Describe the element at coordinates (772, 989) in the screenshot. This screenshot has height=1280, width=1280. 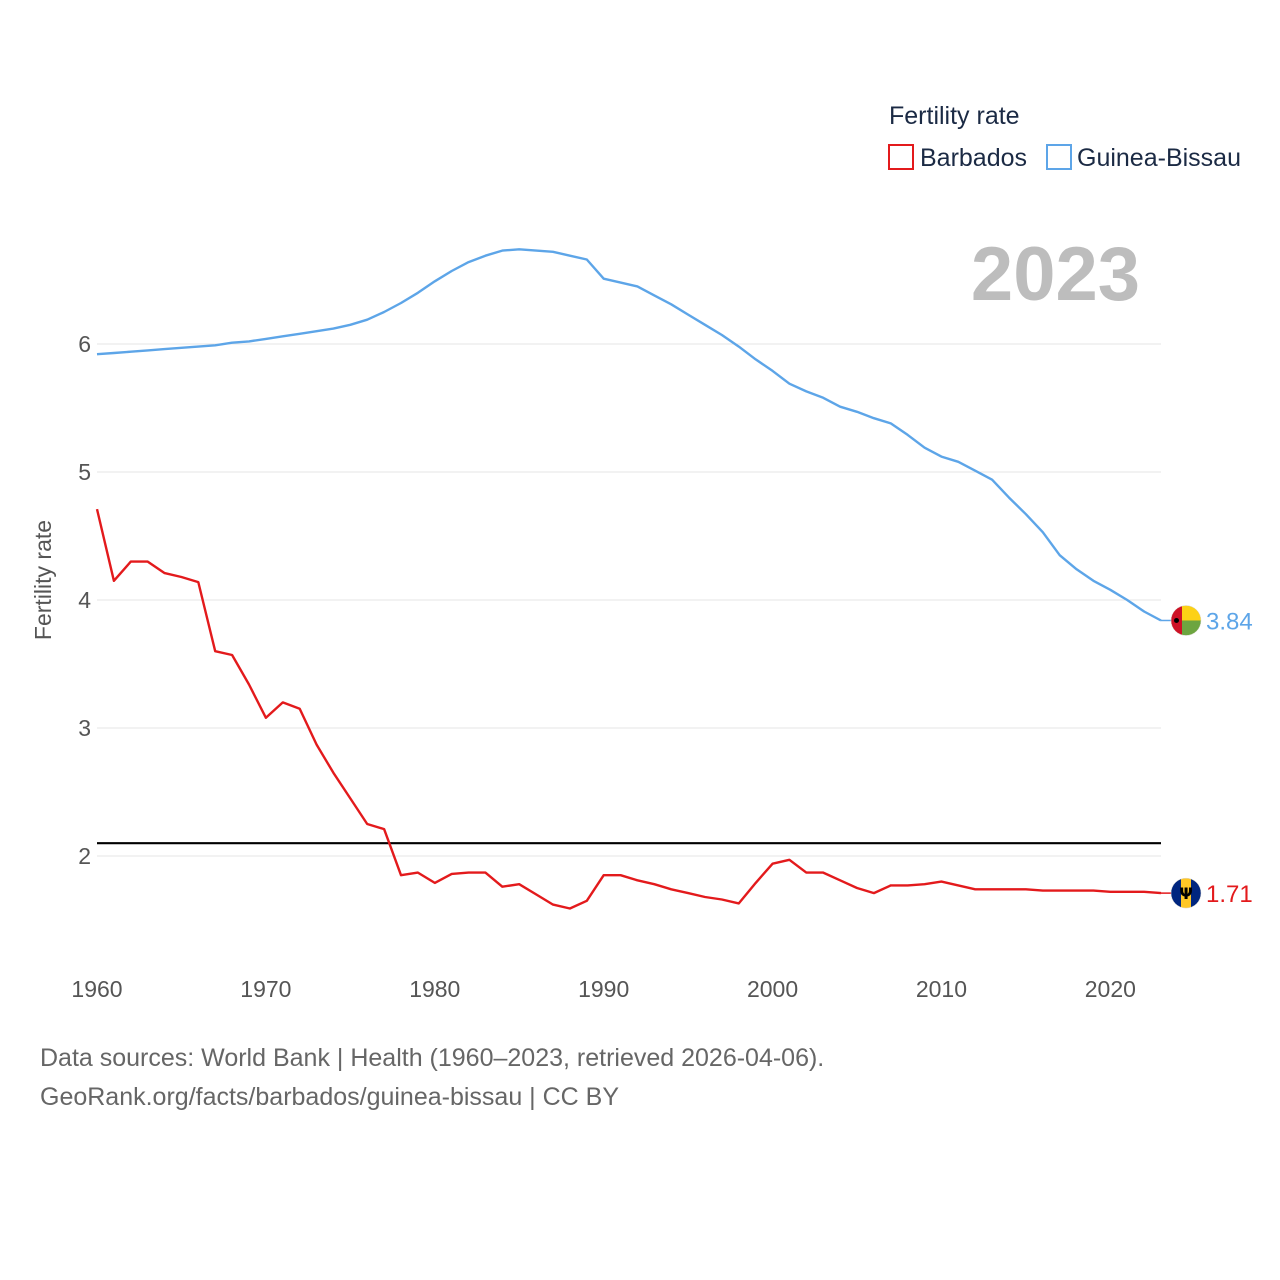
I see `x-tick-label-2000: 2000` at that location.